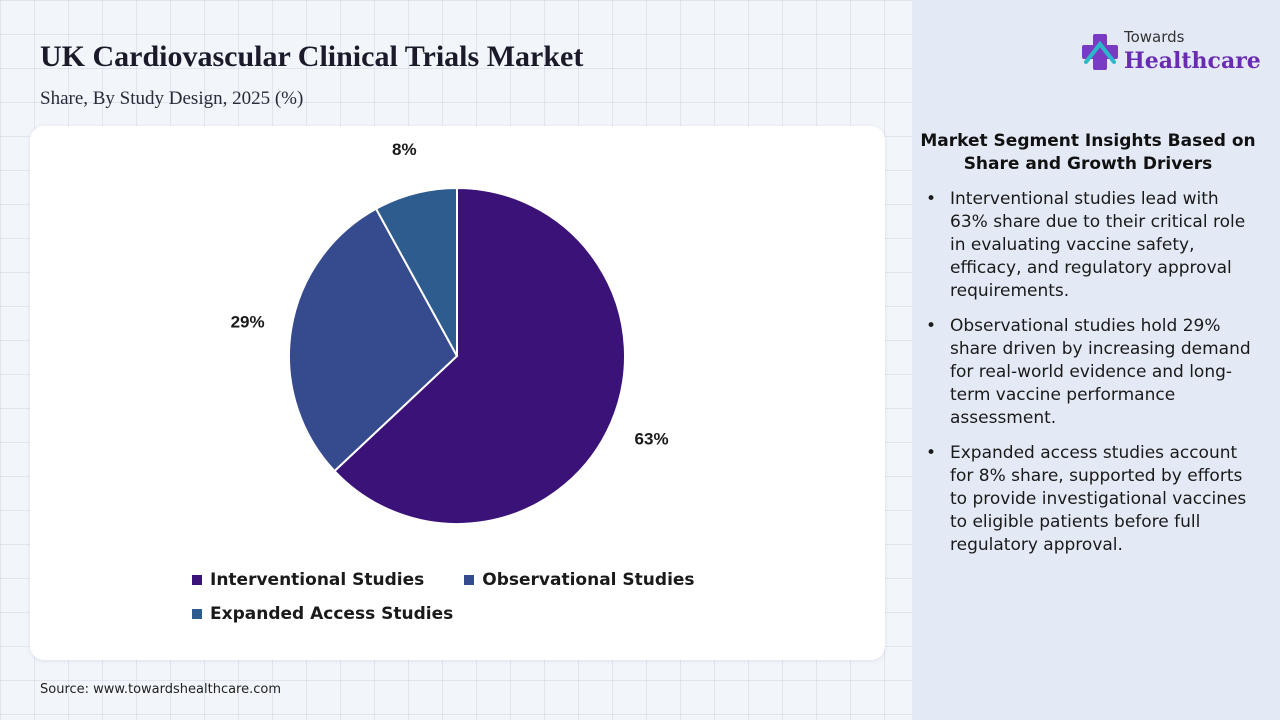 The height and width of the screenshot is (720, 1280). Describe the element at coordinates (161, 689) in the screenshot. I see `source-note: Source: www.towardshealthcare.com` at that location.